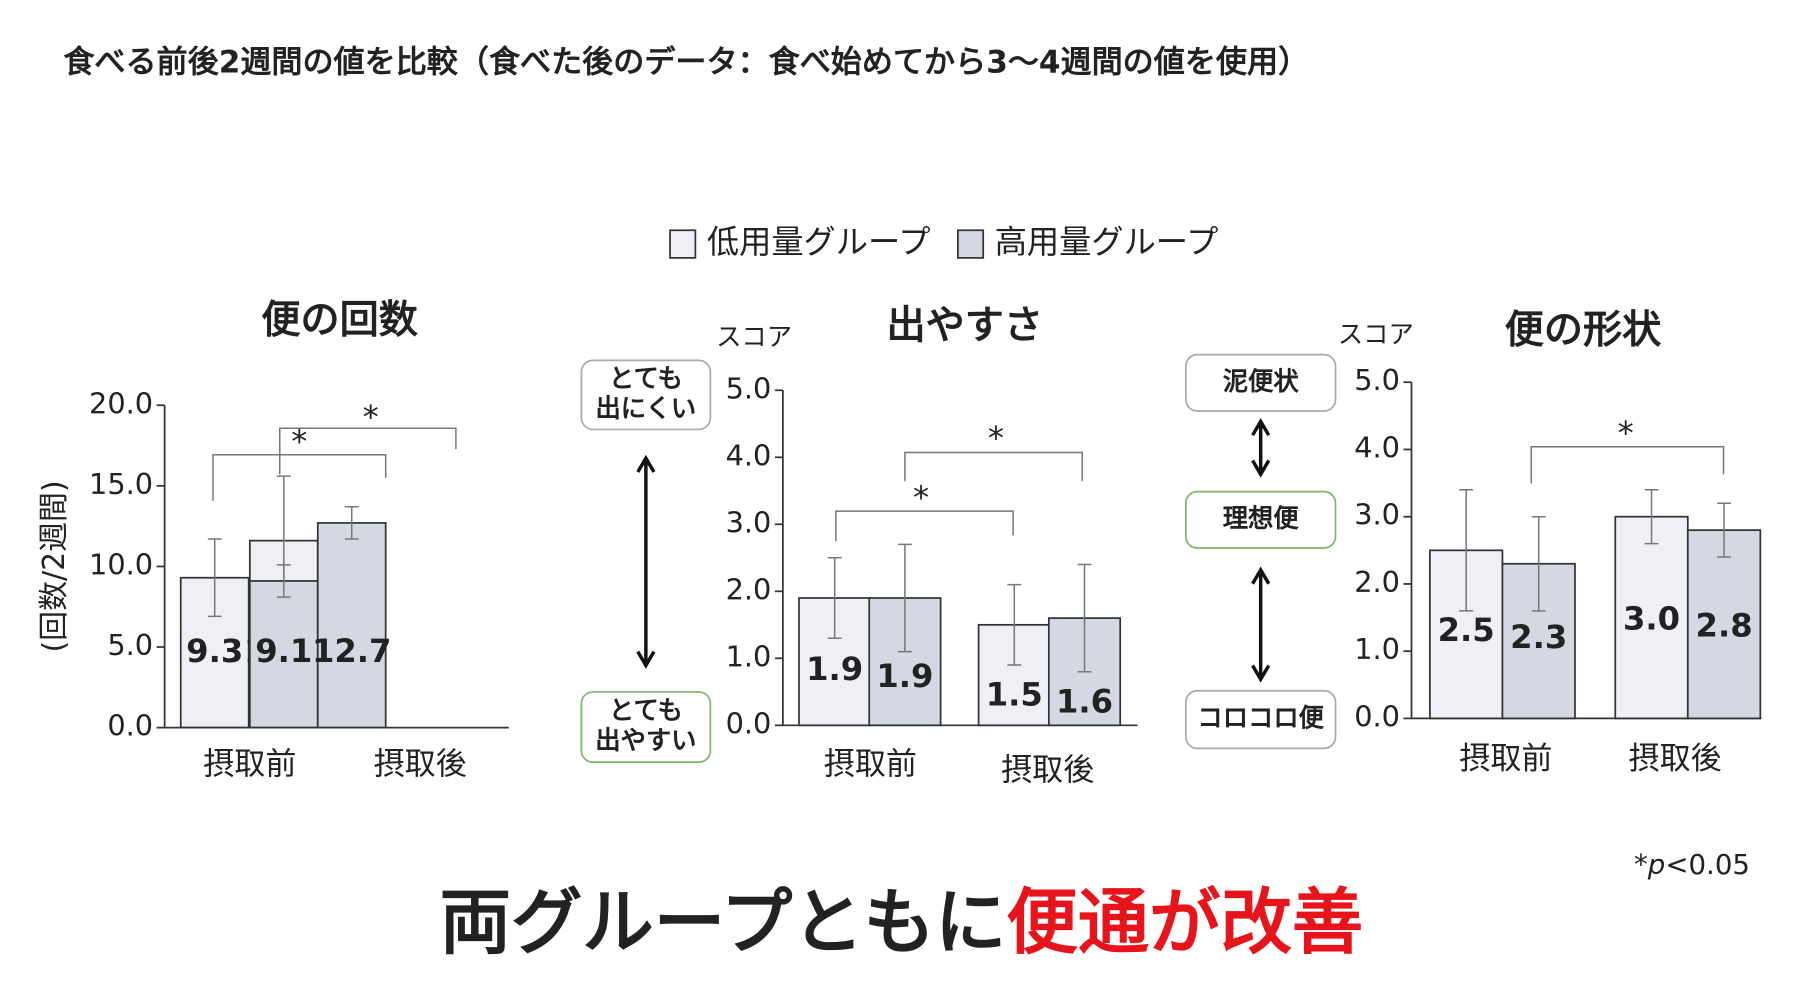 The height and width of the screenshot is (1005, 1796). What do you see at coordinates (819, 242) in the screenshot?
I see `legend-label: 低用量グループ` at bounding box center [819, 242].